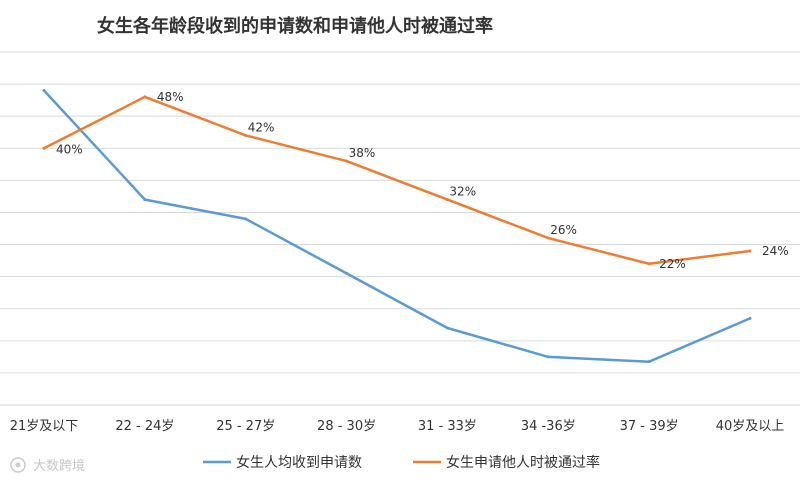 This screenshot has width=802, height=483. Describe the element at coordinates (69, 149) in the screenshot. I see `data-label: 40%` at that location.